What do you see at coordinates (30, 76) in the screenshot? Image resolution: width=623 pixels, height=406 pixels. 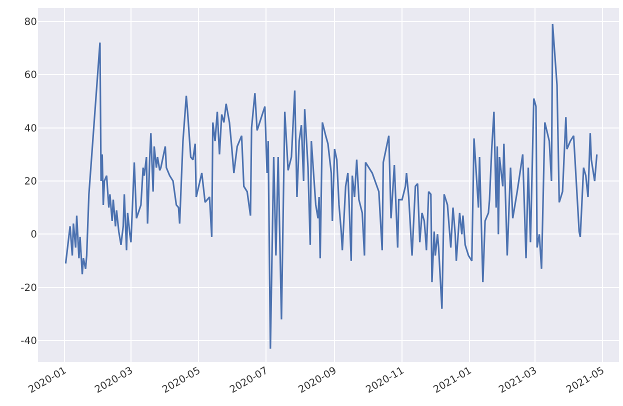 I see `y-tick-label: 60` at bounding box center [30, 76].